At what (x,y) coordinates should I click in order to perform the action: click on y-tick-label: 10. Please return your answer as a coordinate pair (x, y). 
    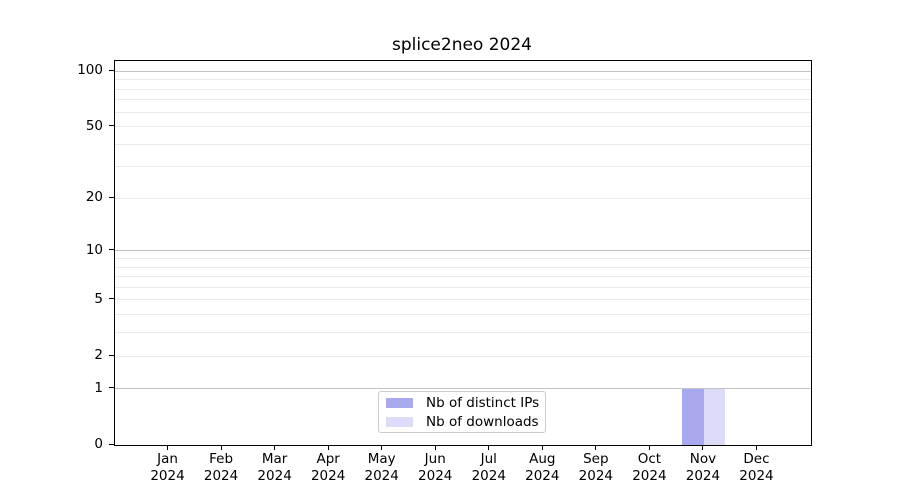
    Looking at the image, I should click on (94, 249).